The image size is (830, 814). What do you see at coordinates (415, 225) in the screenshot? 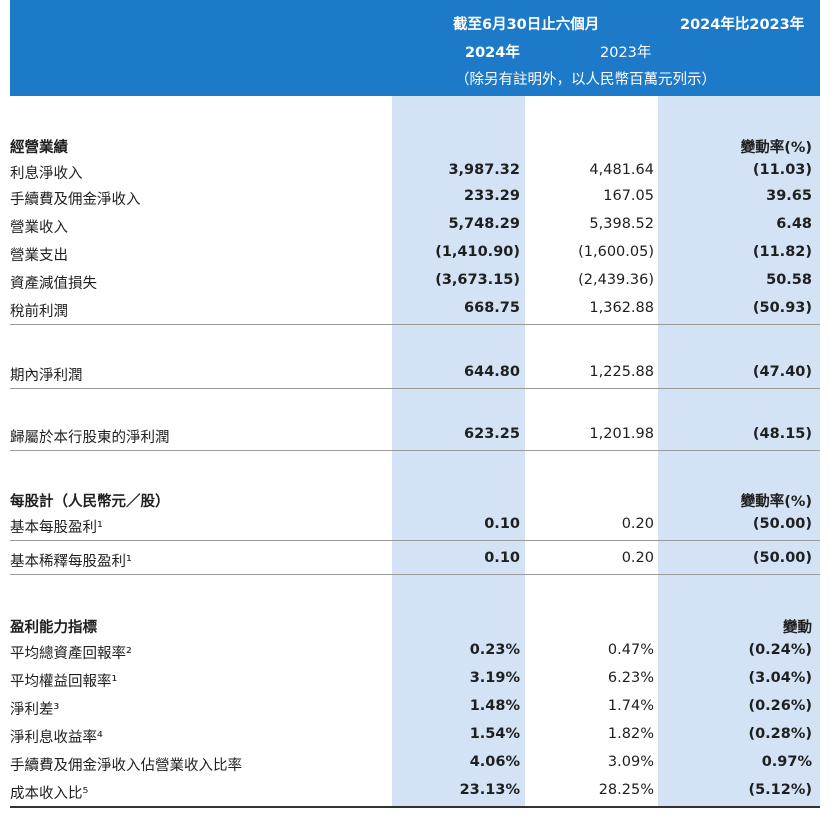
I see `table-row: 營業收入 5,748.29 5,398.52 6.48` at bounding box center [415, 225].